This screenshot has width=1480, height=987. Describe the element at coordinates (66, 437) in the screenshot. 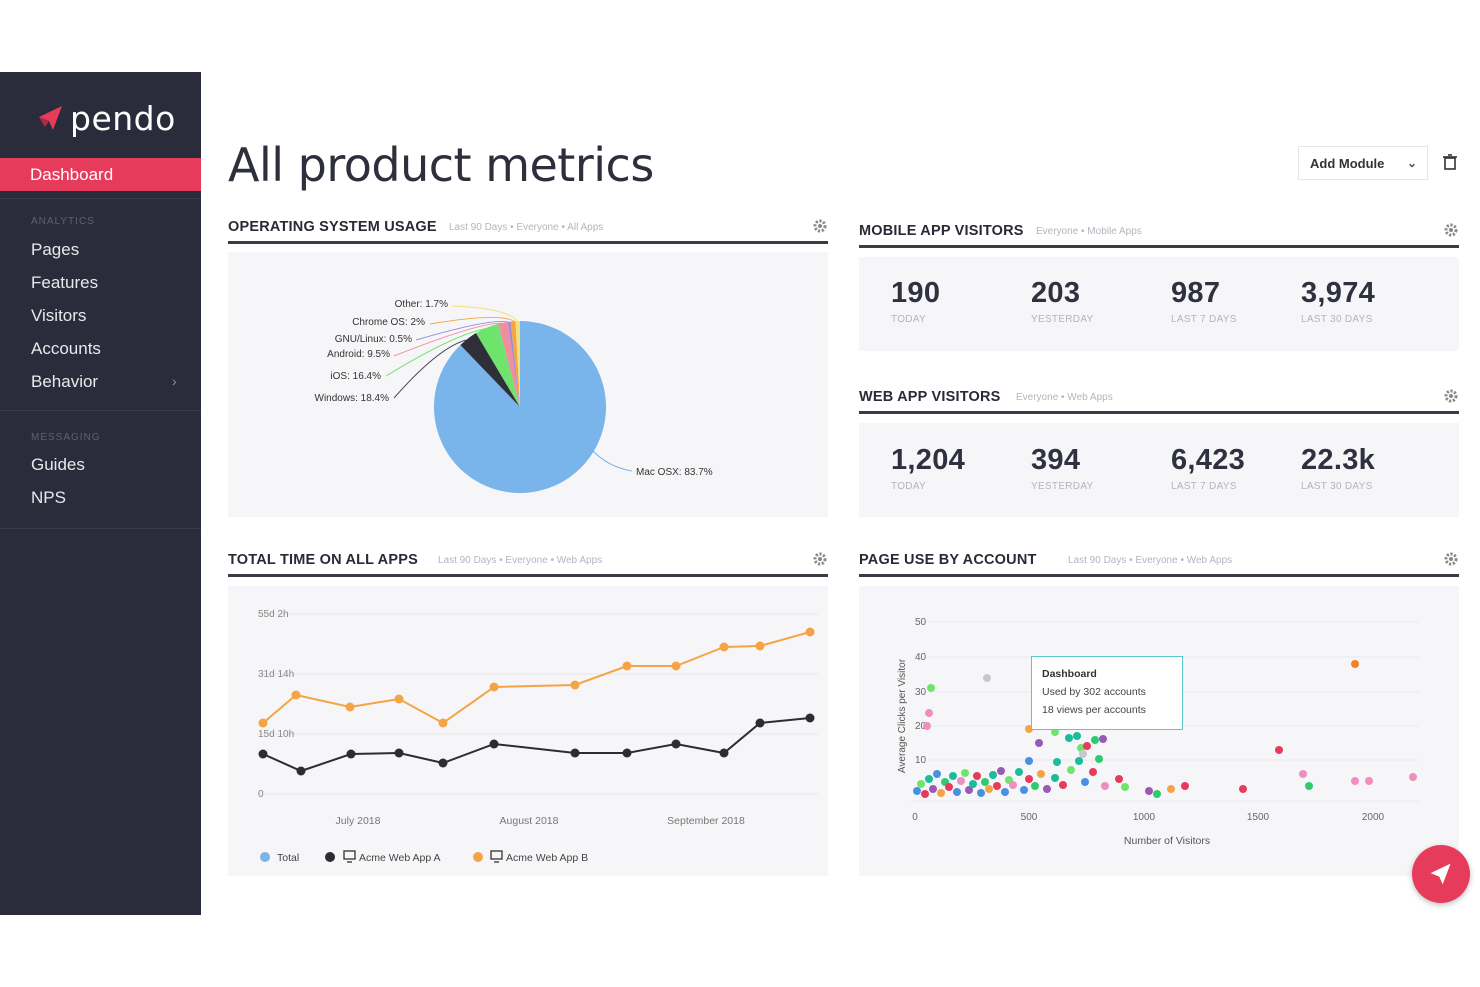

I see `section-label-messaging: MESSAGING` at that location.